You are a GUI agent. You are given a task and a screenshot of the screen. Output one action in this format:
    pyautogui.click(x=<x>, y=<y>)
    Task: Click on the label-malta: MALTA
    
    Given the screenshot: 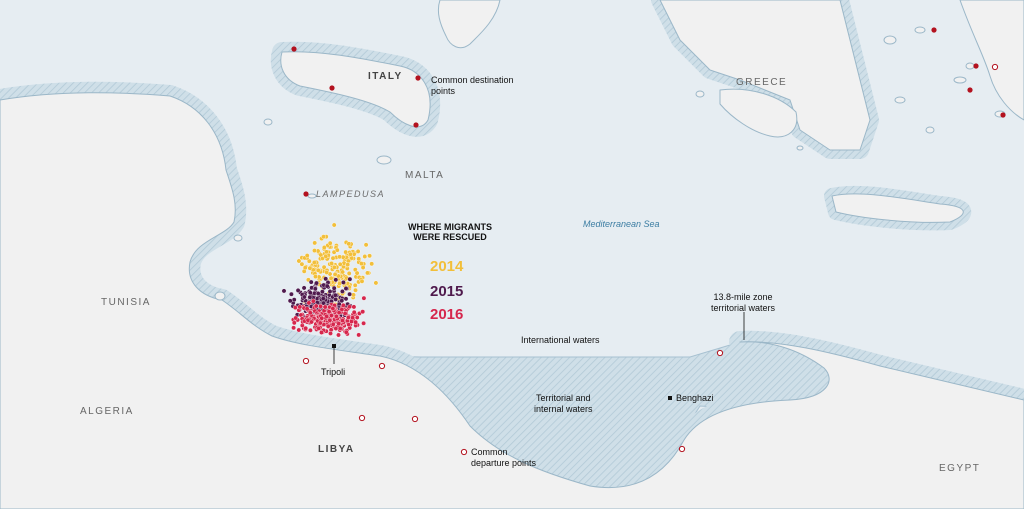 What is the action you would take?
    pyautogui.click(x=425, y=175)
    